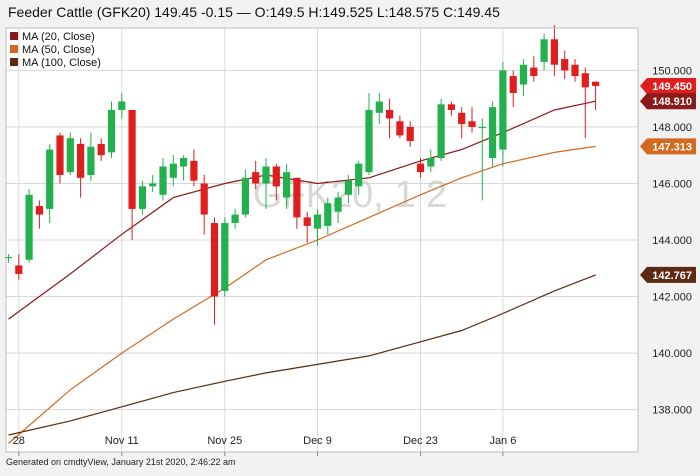 Image resolution: width=700 pixels, height=476 pixels. I want to click on y-tick-label: 142.000, so click(672, 298).